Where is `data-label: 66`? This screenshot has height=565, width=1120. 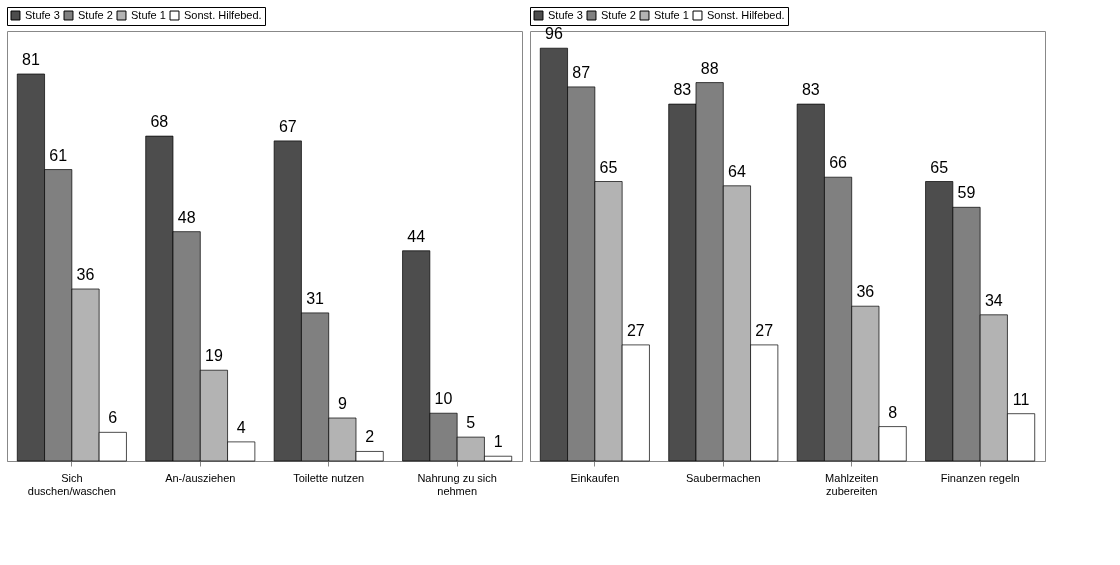 data-label: 66 is located at coordinates (838, 163).